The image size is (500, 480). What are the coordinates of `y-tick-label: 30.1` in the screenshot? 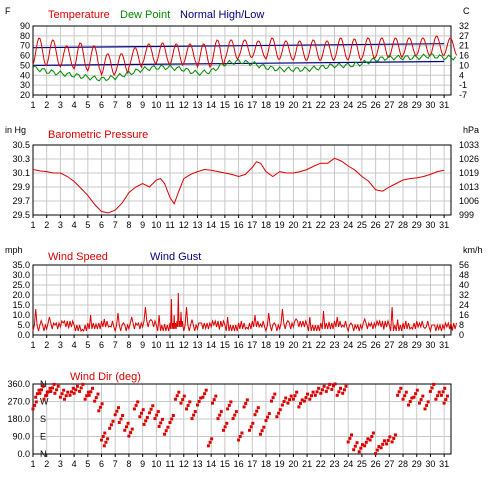 It's located at (21, 173).